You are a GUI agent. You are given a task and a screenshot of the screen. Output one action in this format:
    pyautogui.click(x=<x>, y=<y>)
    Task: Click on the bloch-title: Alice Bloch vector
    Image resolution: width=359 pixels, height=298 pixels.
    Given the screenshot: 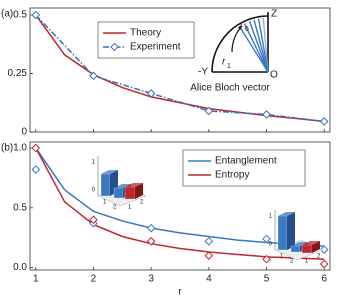 What is the action you would take?
    pyautogui.click(x=230, y=88)
    